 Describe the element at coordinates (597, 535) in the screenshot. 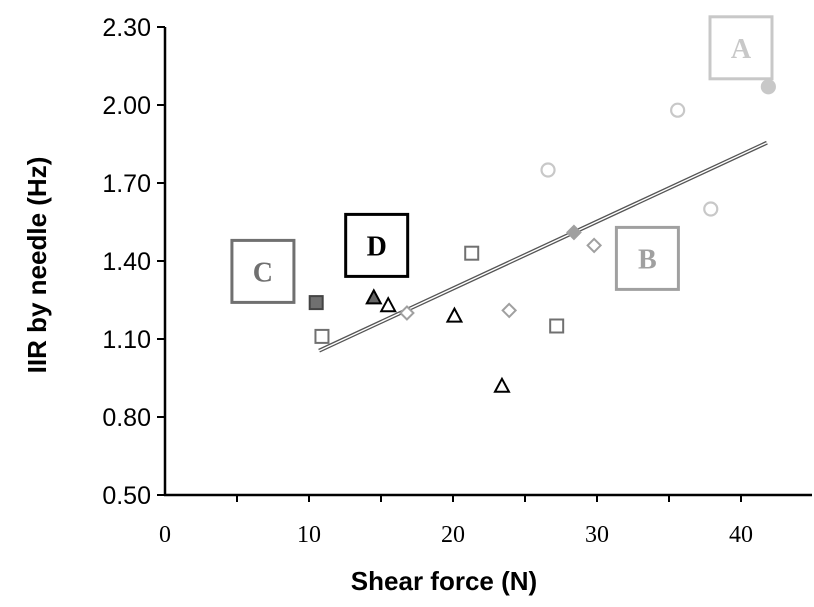

I see `x-tick-label: 30` at that location.